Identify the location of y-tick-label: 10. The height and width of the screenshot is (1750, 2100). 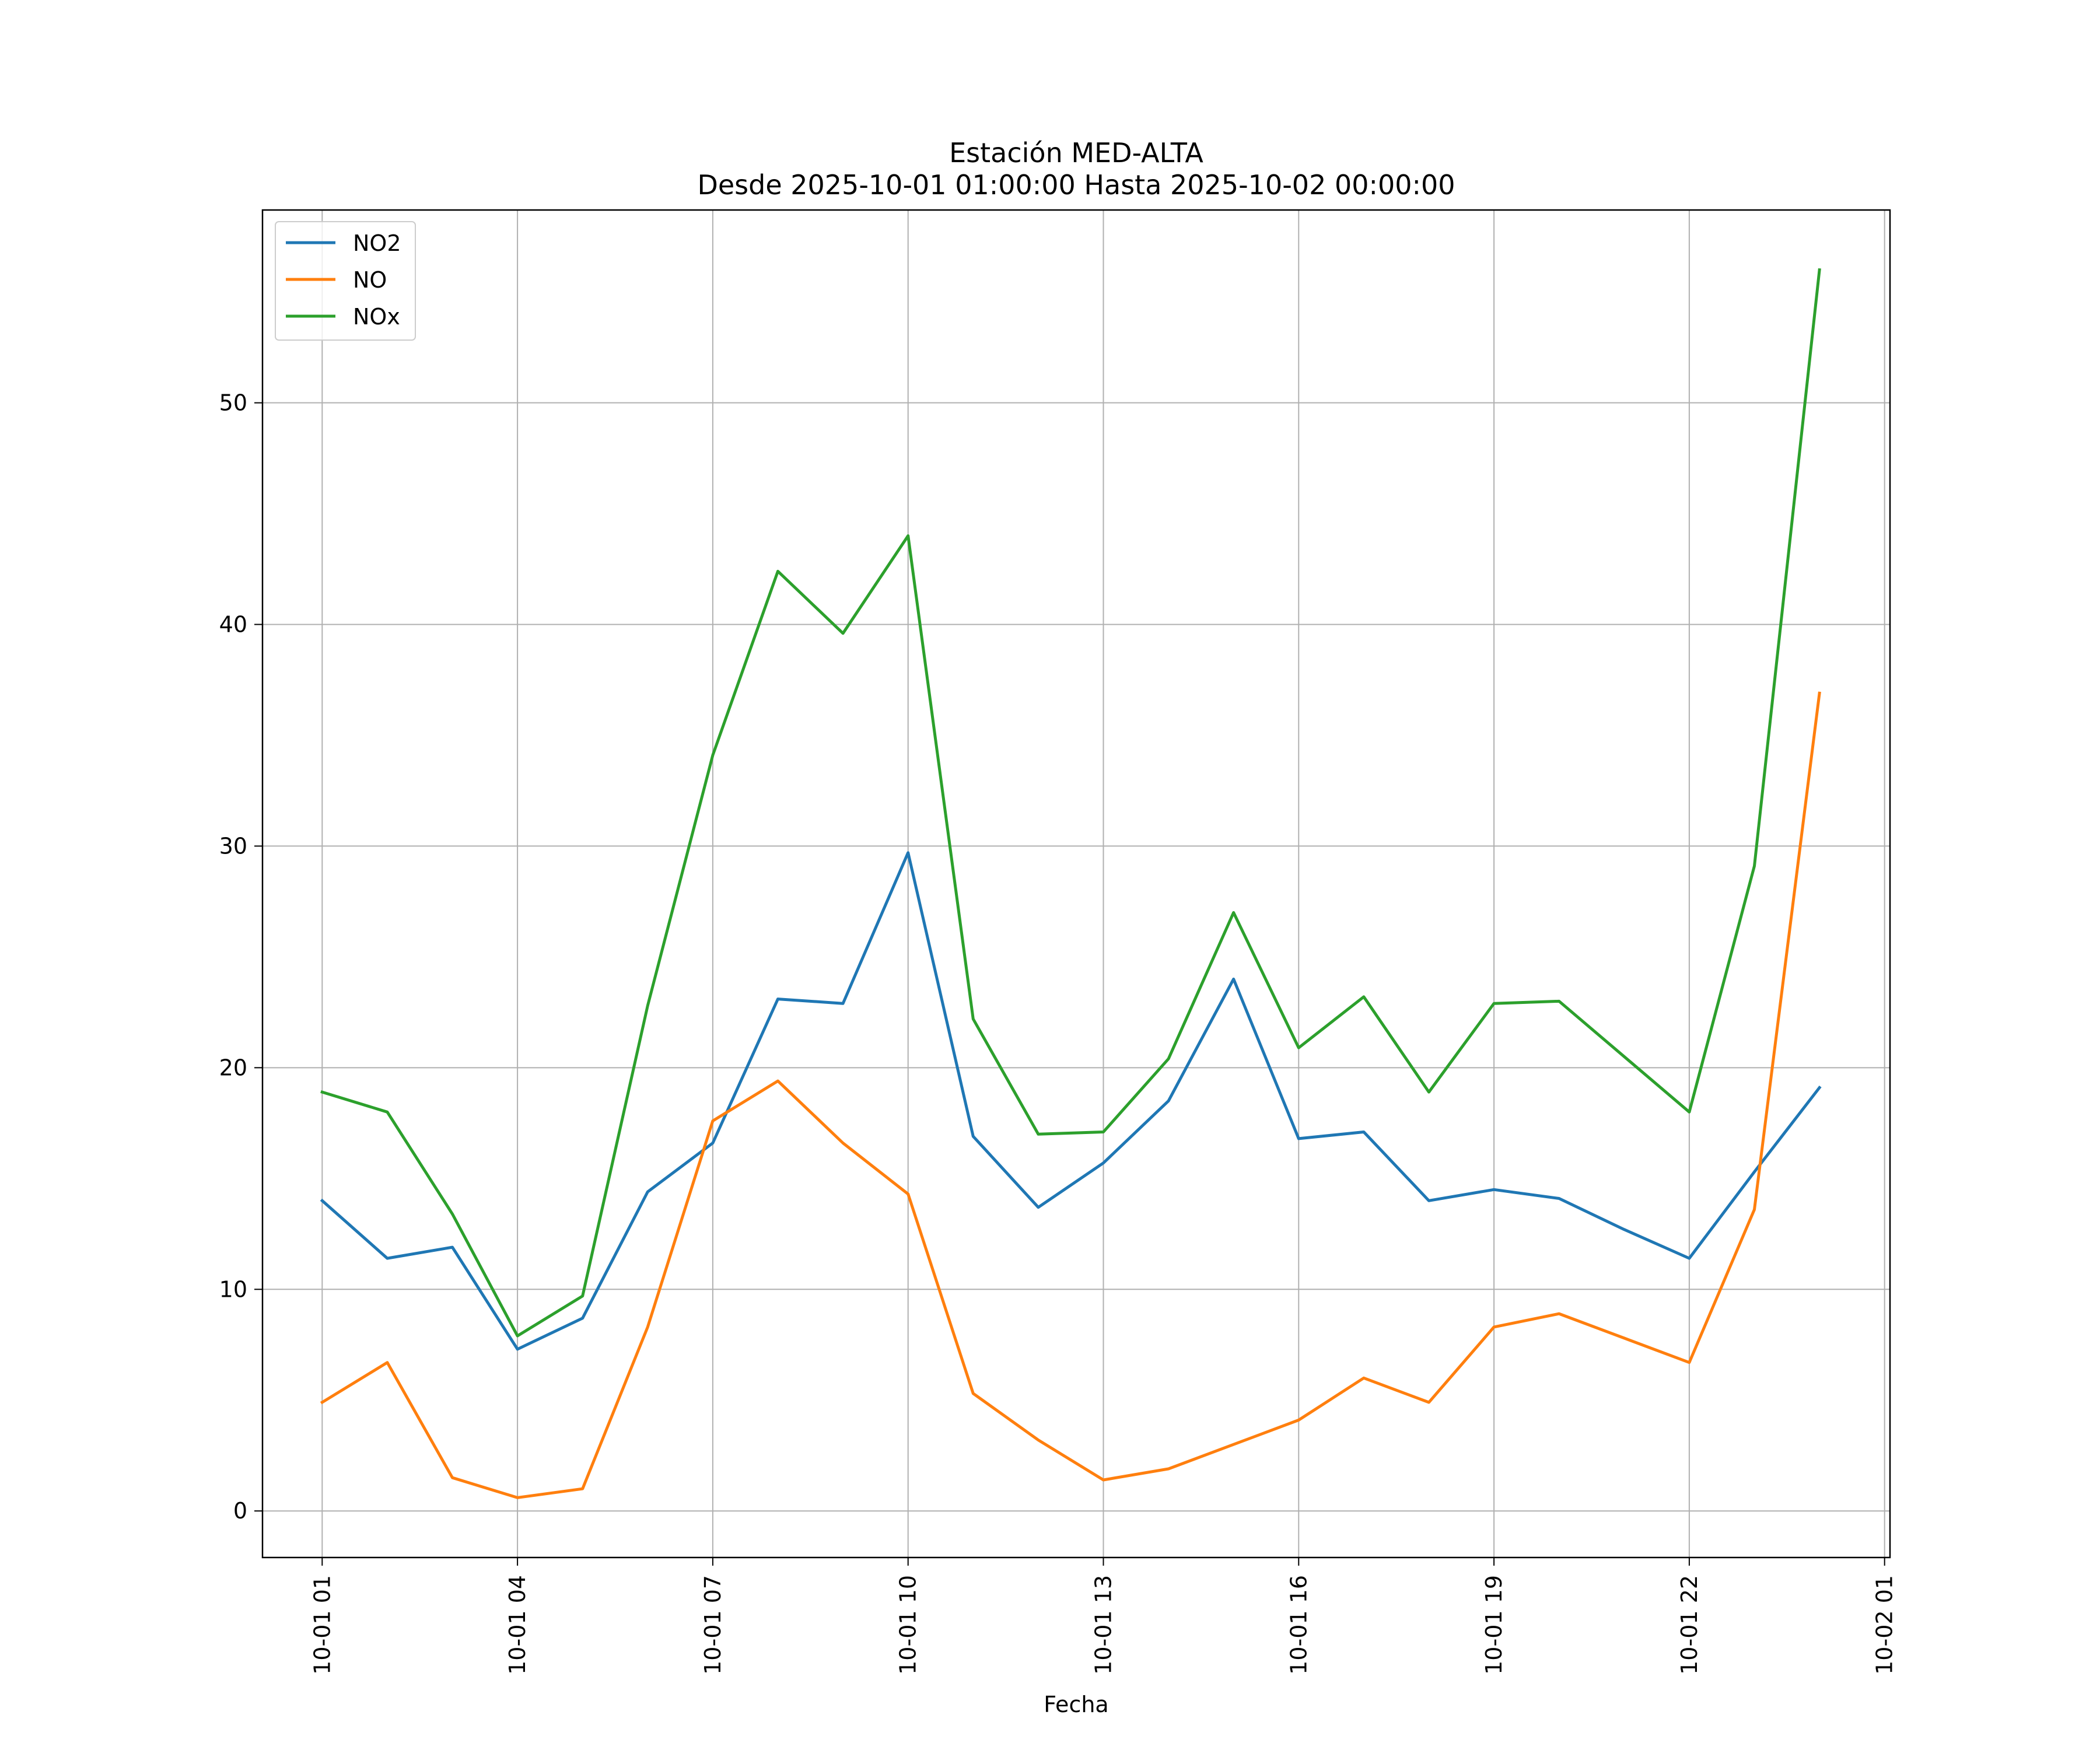
(233, 1289).